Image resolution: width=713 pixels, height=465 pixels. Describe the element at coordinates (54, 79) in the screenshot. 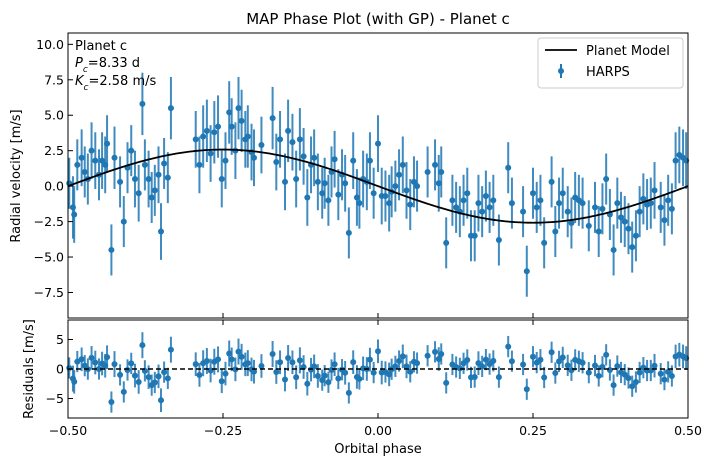

I see `rv-y-tick-label: 7.5` at that location.